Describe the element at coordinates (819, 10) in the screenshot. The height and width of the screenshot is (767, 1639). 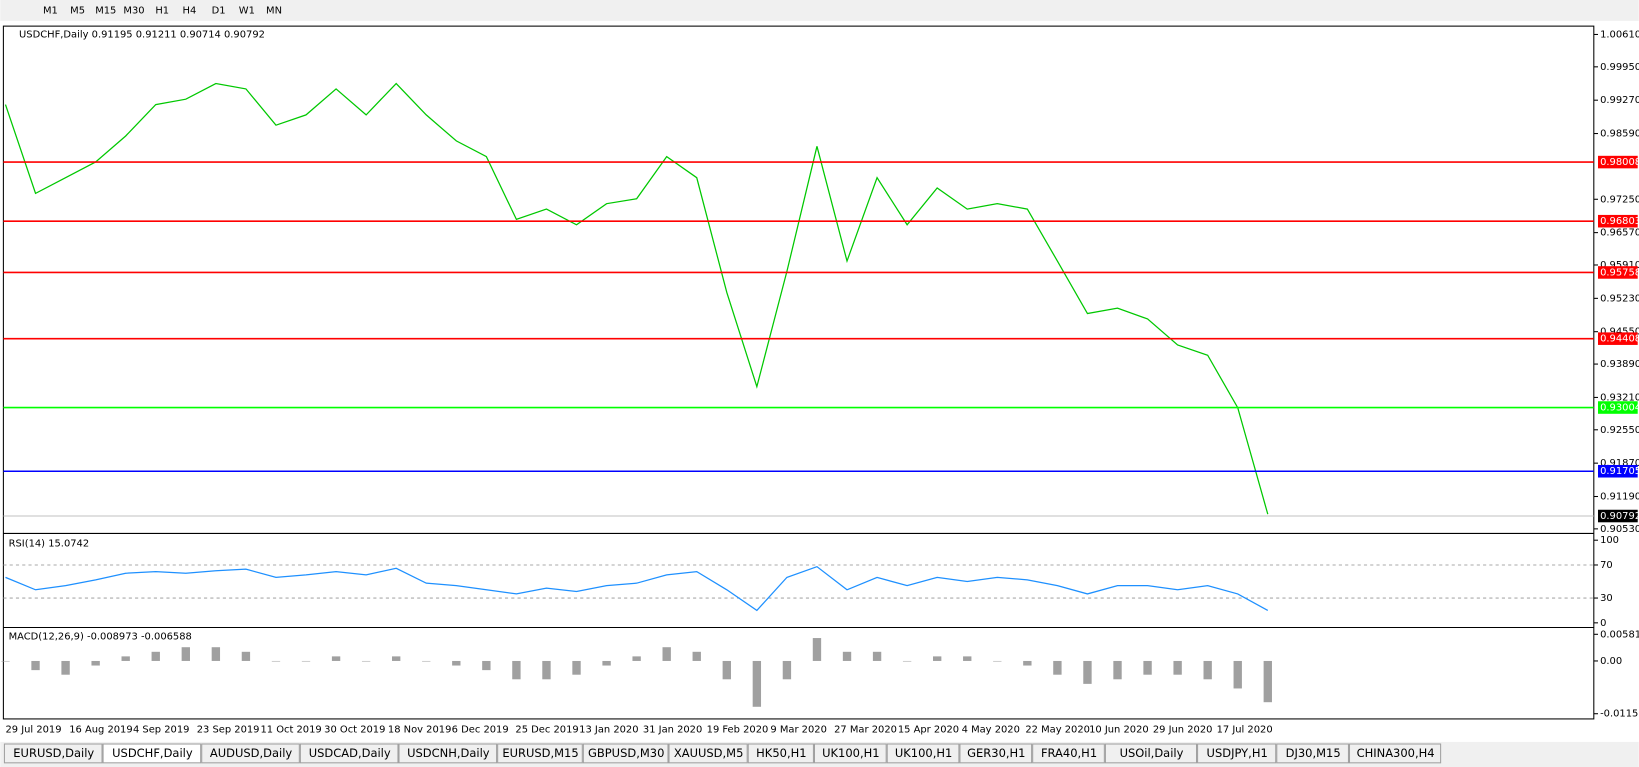
I see `toolbar` at that location.